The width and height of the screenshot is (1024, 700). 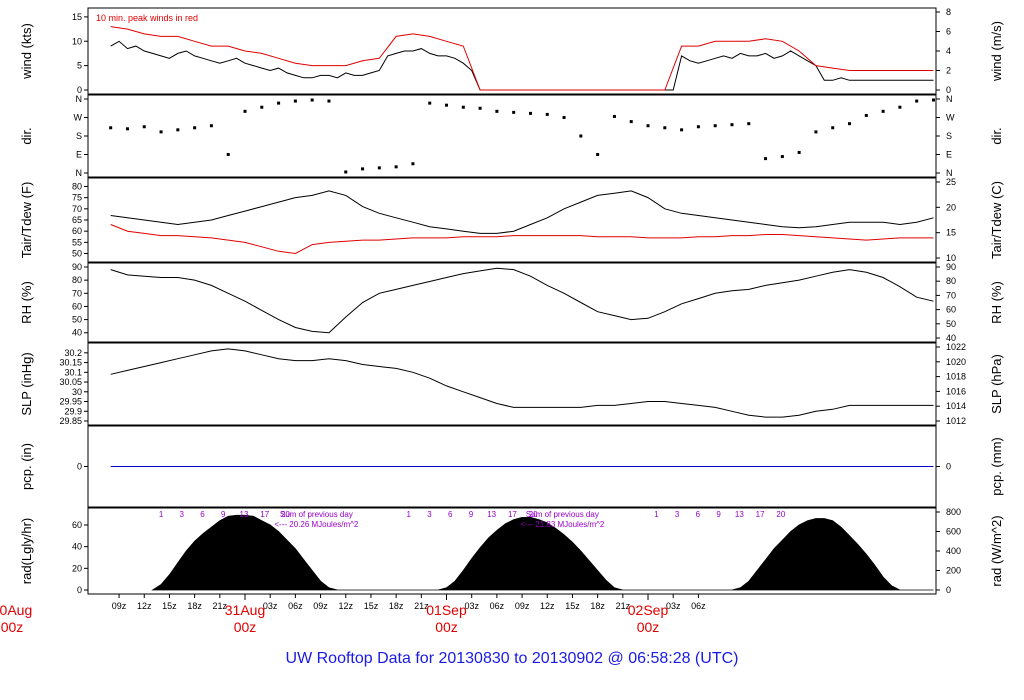 What do you see at coordinates (316, 524) in the screenshot?
I see `rad-annotation-line2: <--- 20.26 MJoules/m^2` at bounding box center [316, 524].